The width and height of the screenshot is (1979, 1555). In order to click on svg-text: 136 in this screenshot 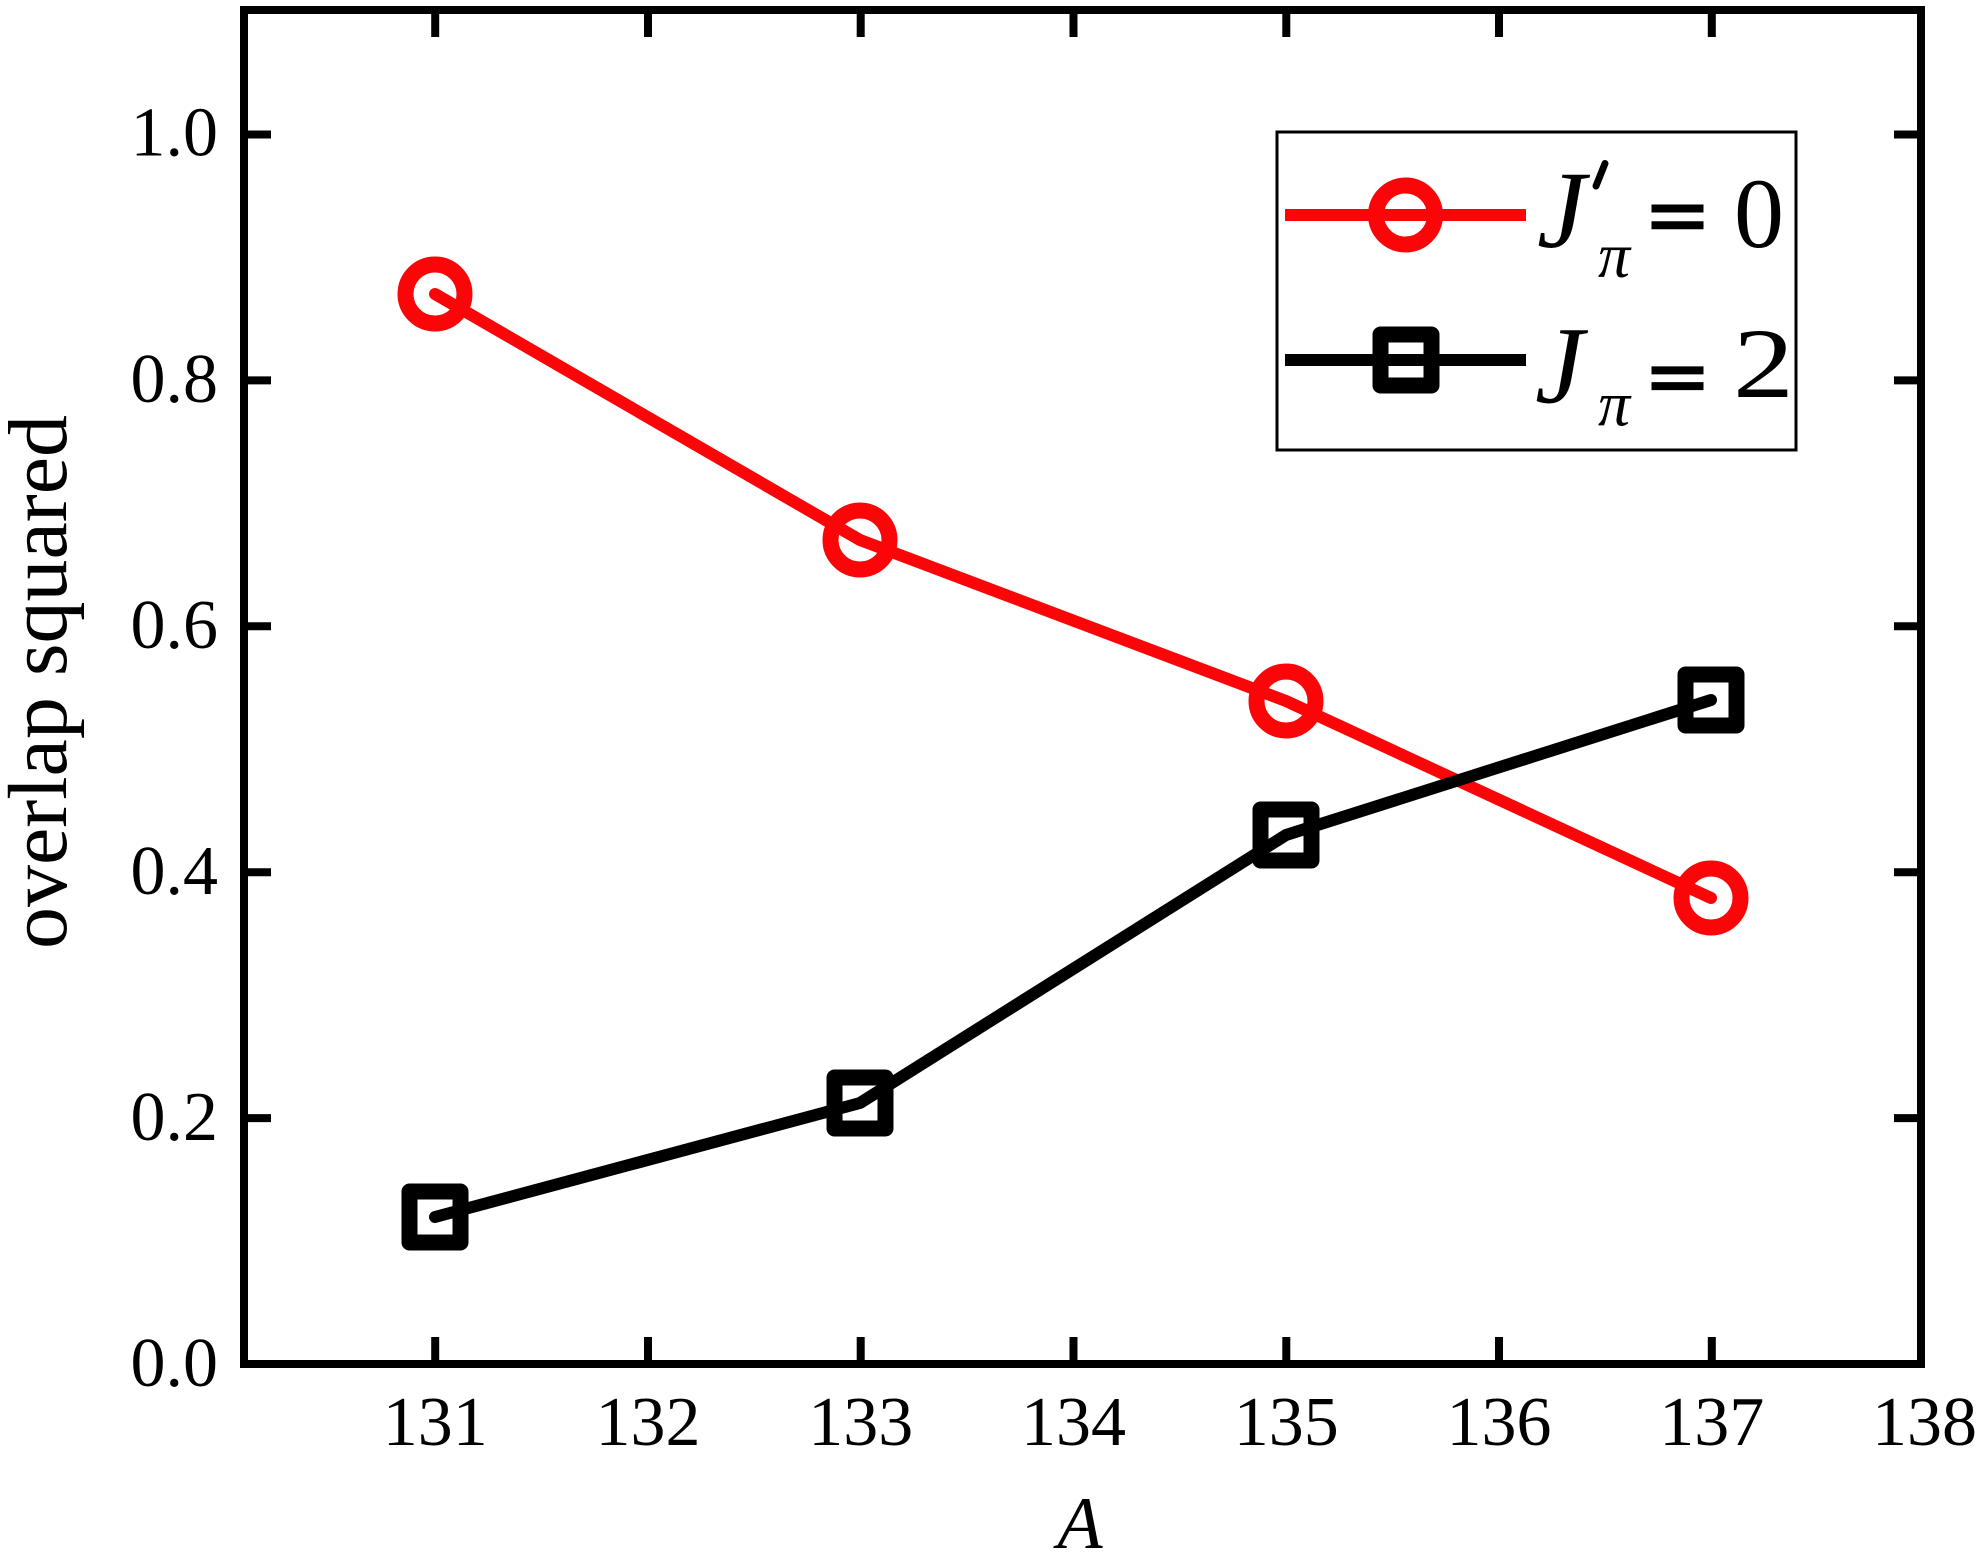, I will do `click(1499, 1422)`.